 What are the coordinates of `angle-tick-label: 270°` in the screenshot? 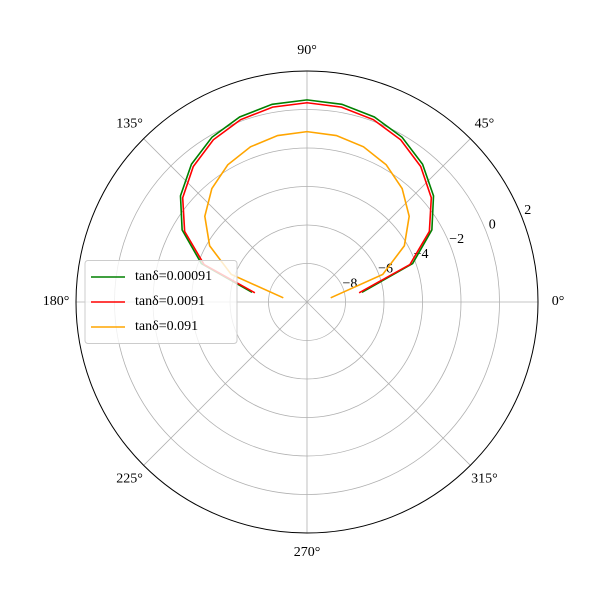 It's located at (307, 552).